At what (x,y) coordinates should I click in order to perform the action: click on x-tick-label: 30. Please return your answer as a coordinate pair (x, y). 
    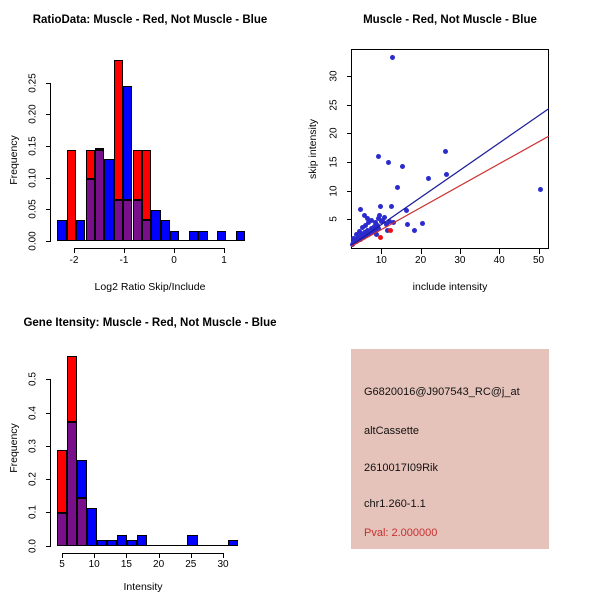
    Looking at the image, I should click on (460, 260).